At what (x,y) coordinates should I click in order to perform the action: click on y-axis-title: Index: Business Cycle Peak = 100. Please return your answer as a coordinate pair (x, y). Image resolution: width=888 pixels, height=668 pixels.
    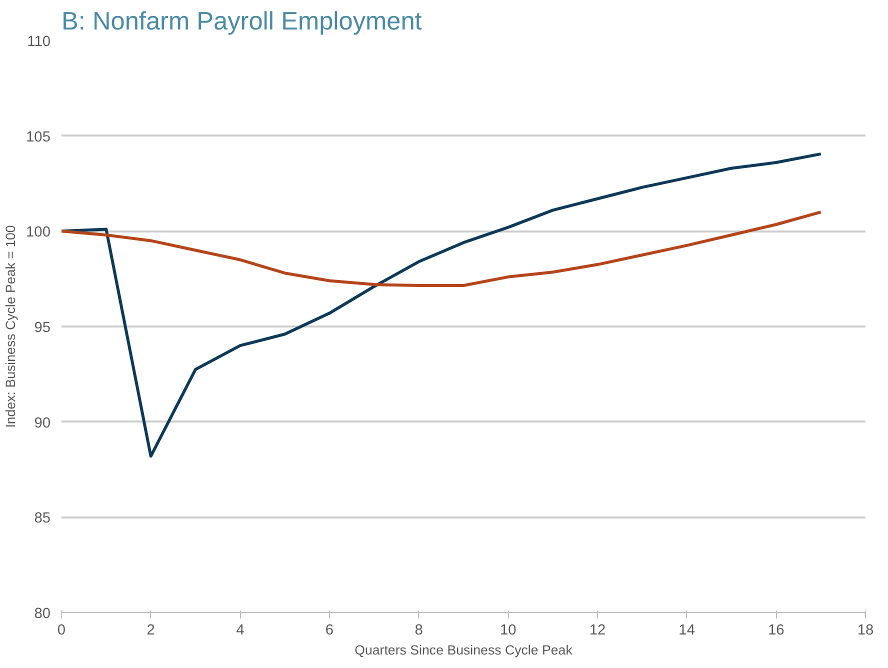
    Looking at the image, I should click on (10, 326).